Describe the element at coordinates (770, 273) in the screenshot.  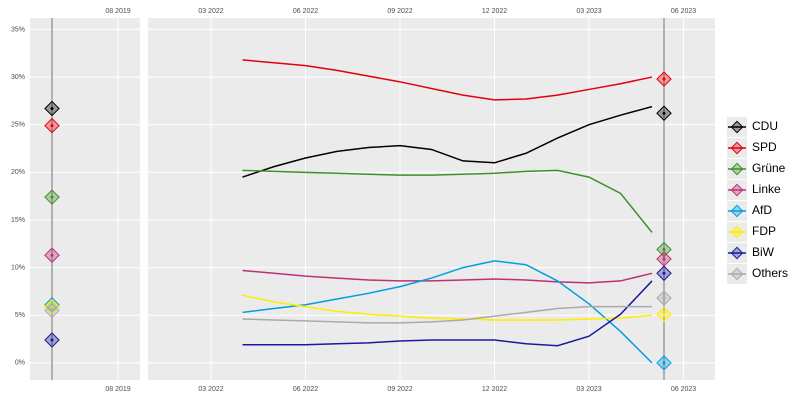
I see `legend-label: Others` at that location.